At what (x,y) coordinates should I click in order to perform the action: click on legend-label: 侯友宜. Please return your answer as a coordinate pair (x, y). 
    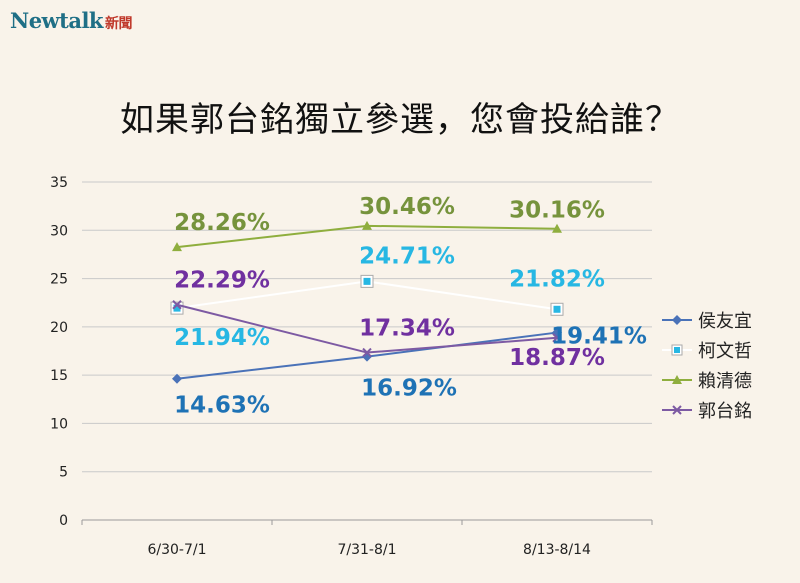
    Looking at the image, I should click on (725, 321).